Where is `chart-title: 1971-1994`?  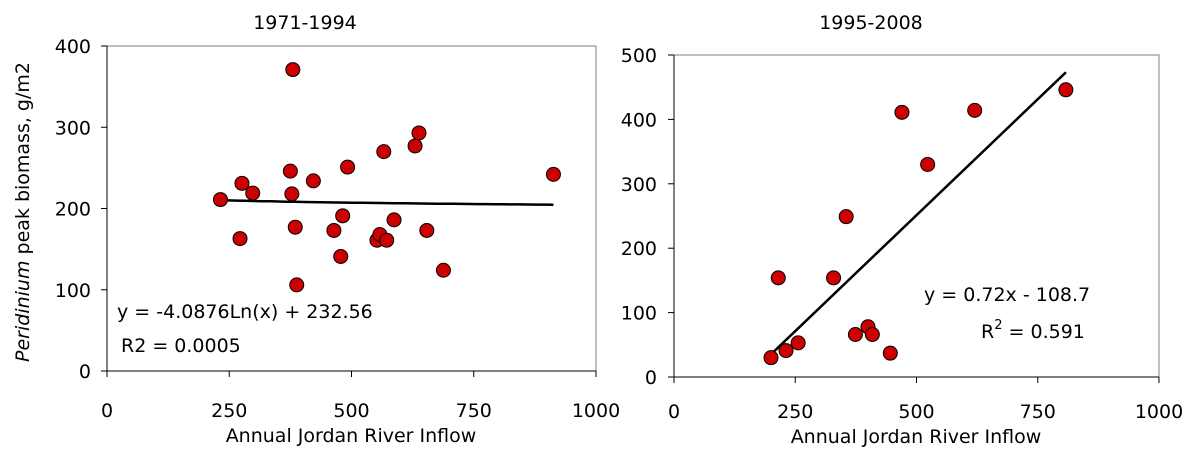 chart-title: 1971-1994 is located at coordinates (305, 23).